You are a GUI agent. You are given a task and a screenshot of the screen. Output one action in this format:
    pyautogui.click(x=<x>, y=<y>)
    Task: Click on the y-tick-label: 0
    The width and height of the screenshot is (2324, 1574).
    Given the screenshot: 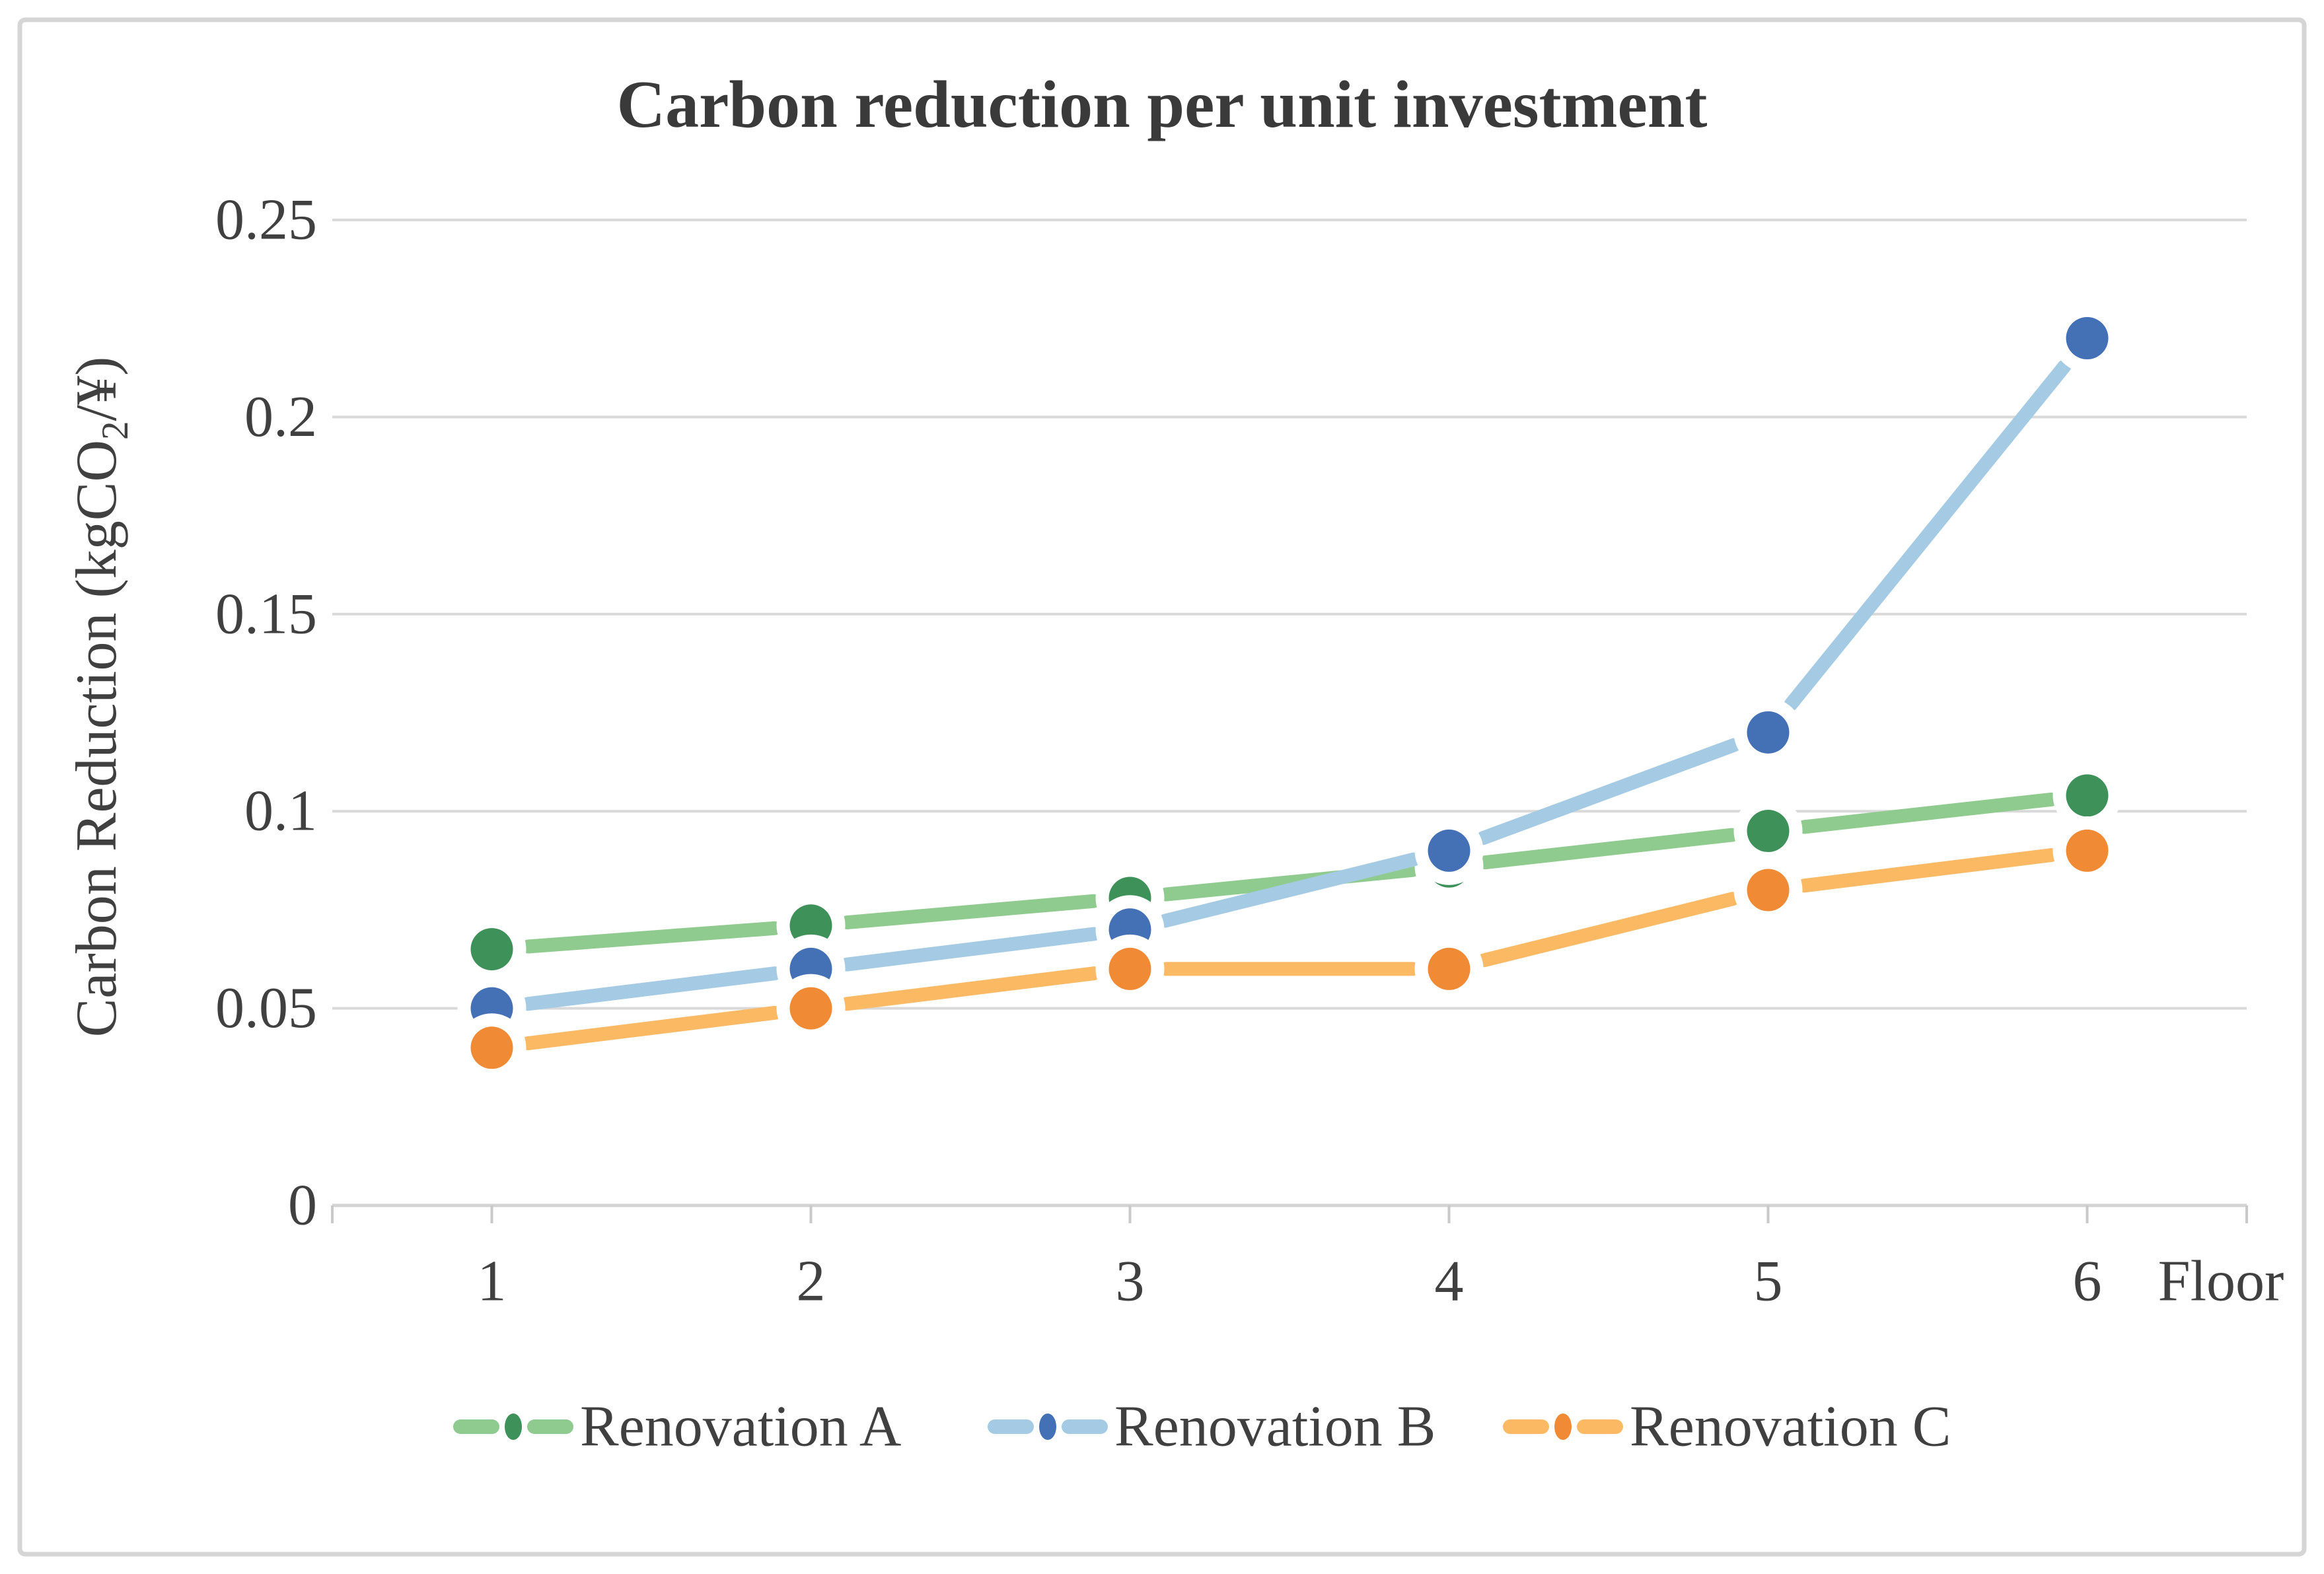 What is the action you would take?
    pyautogui.click(x=302, y=1206)
    